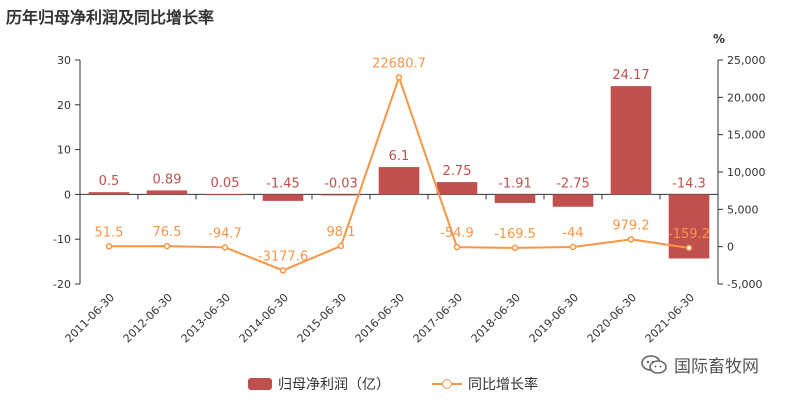 The image size is (800, 400). What do you see at coordinates (380, 318) in the screenshot?
I see `x-axis-tick-label: 2016-06-30` at bounding box center [380, 318].